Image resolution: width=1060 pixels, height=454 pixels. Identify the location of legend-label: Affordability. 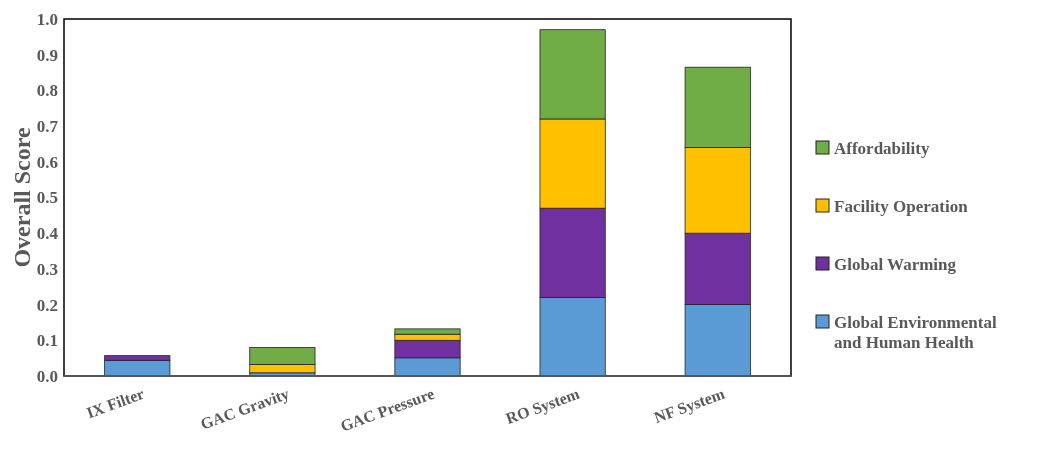
(882, 148).